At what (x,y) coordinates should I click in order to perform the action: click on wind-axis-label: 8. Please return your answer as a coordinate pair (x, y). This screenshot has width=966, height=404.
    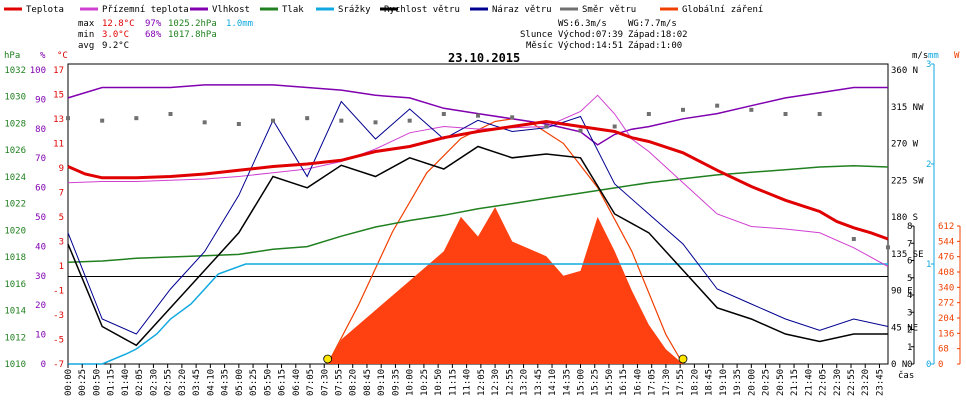
    Looking at the image, I should click on (909, 227).